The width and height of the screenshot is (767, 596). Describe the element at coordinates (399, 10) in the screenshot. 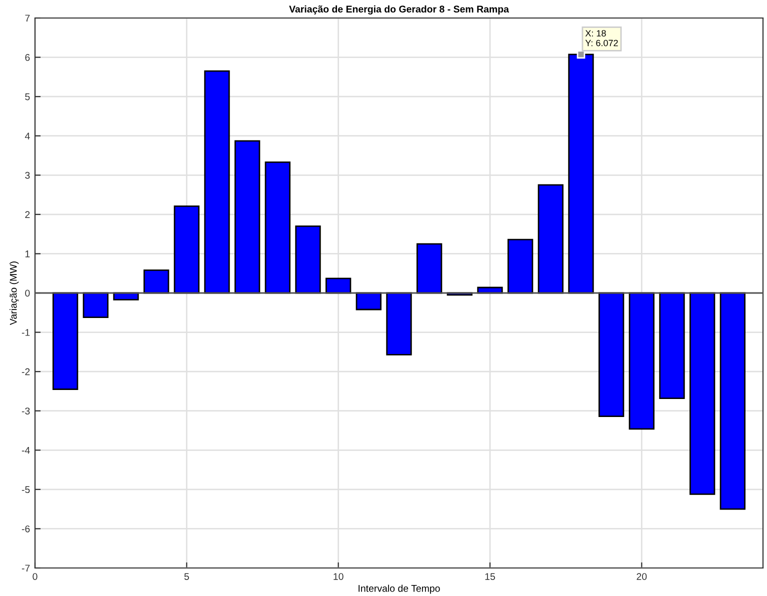

I see `chart-title: Variação de Energia do Gerador 8 - Sem Rampa` at that location.